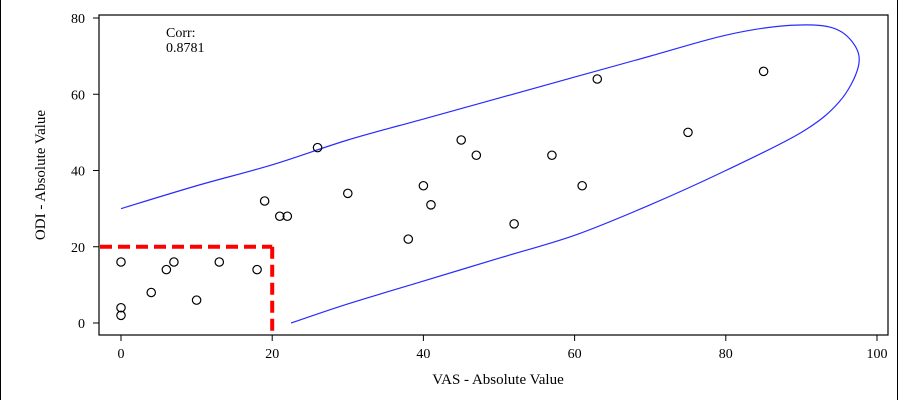  Describe the element at coordinates (78, 19) in the screenshot. I see `y-tick-label: 80` at that location.